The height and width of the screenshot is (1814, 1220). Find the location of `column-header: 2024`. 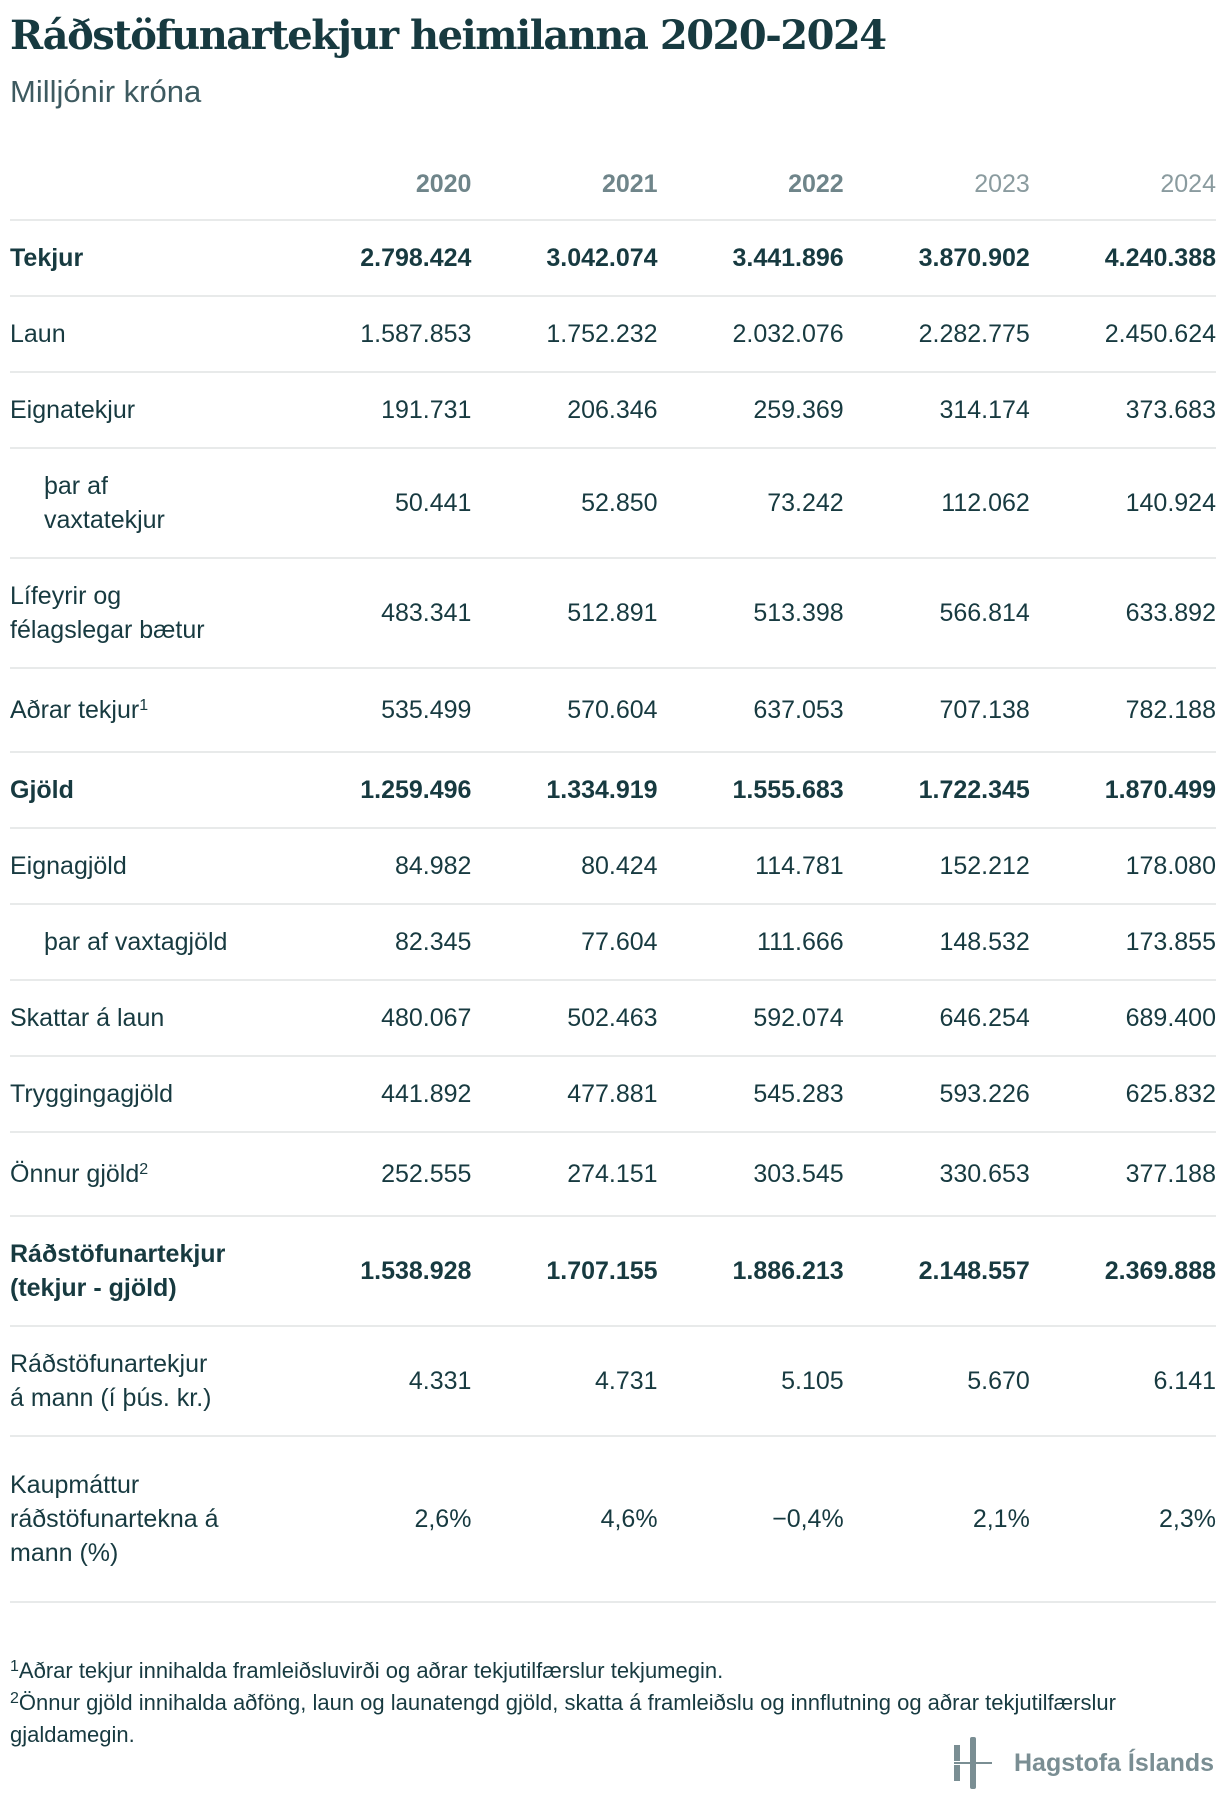

column-header: 2024 is located at coordinates (1122, 185).